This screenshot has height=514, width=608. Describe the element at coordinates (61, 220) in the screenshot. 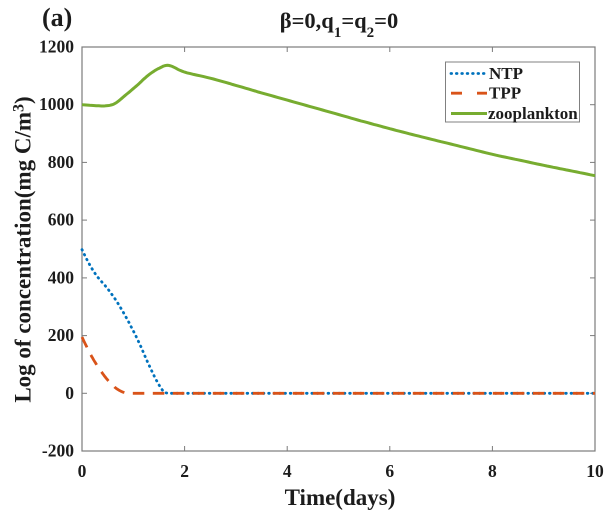

I see `svg-text: 600` at that location.